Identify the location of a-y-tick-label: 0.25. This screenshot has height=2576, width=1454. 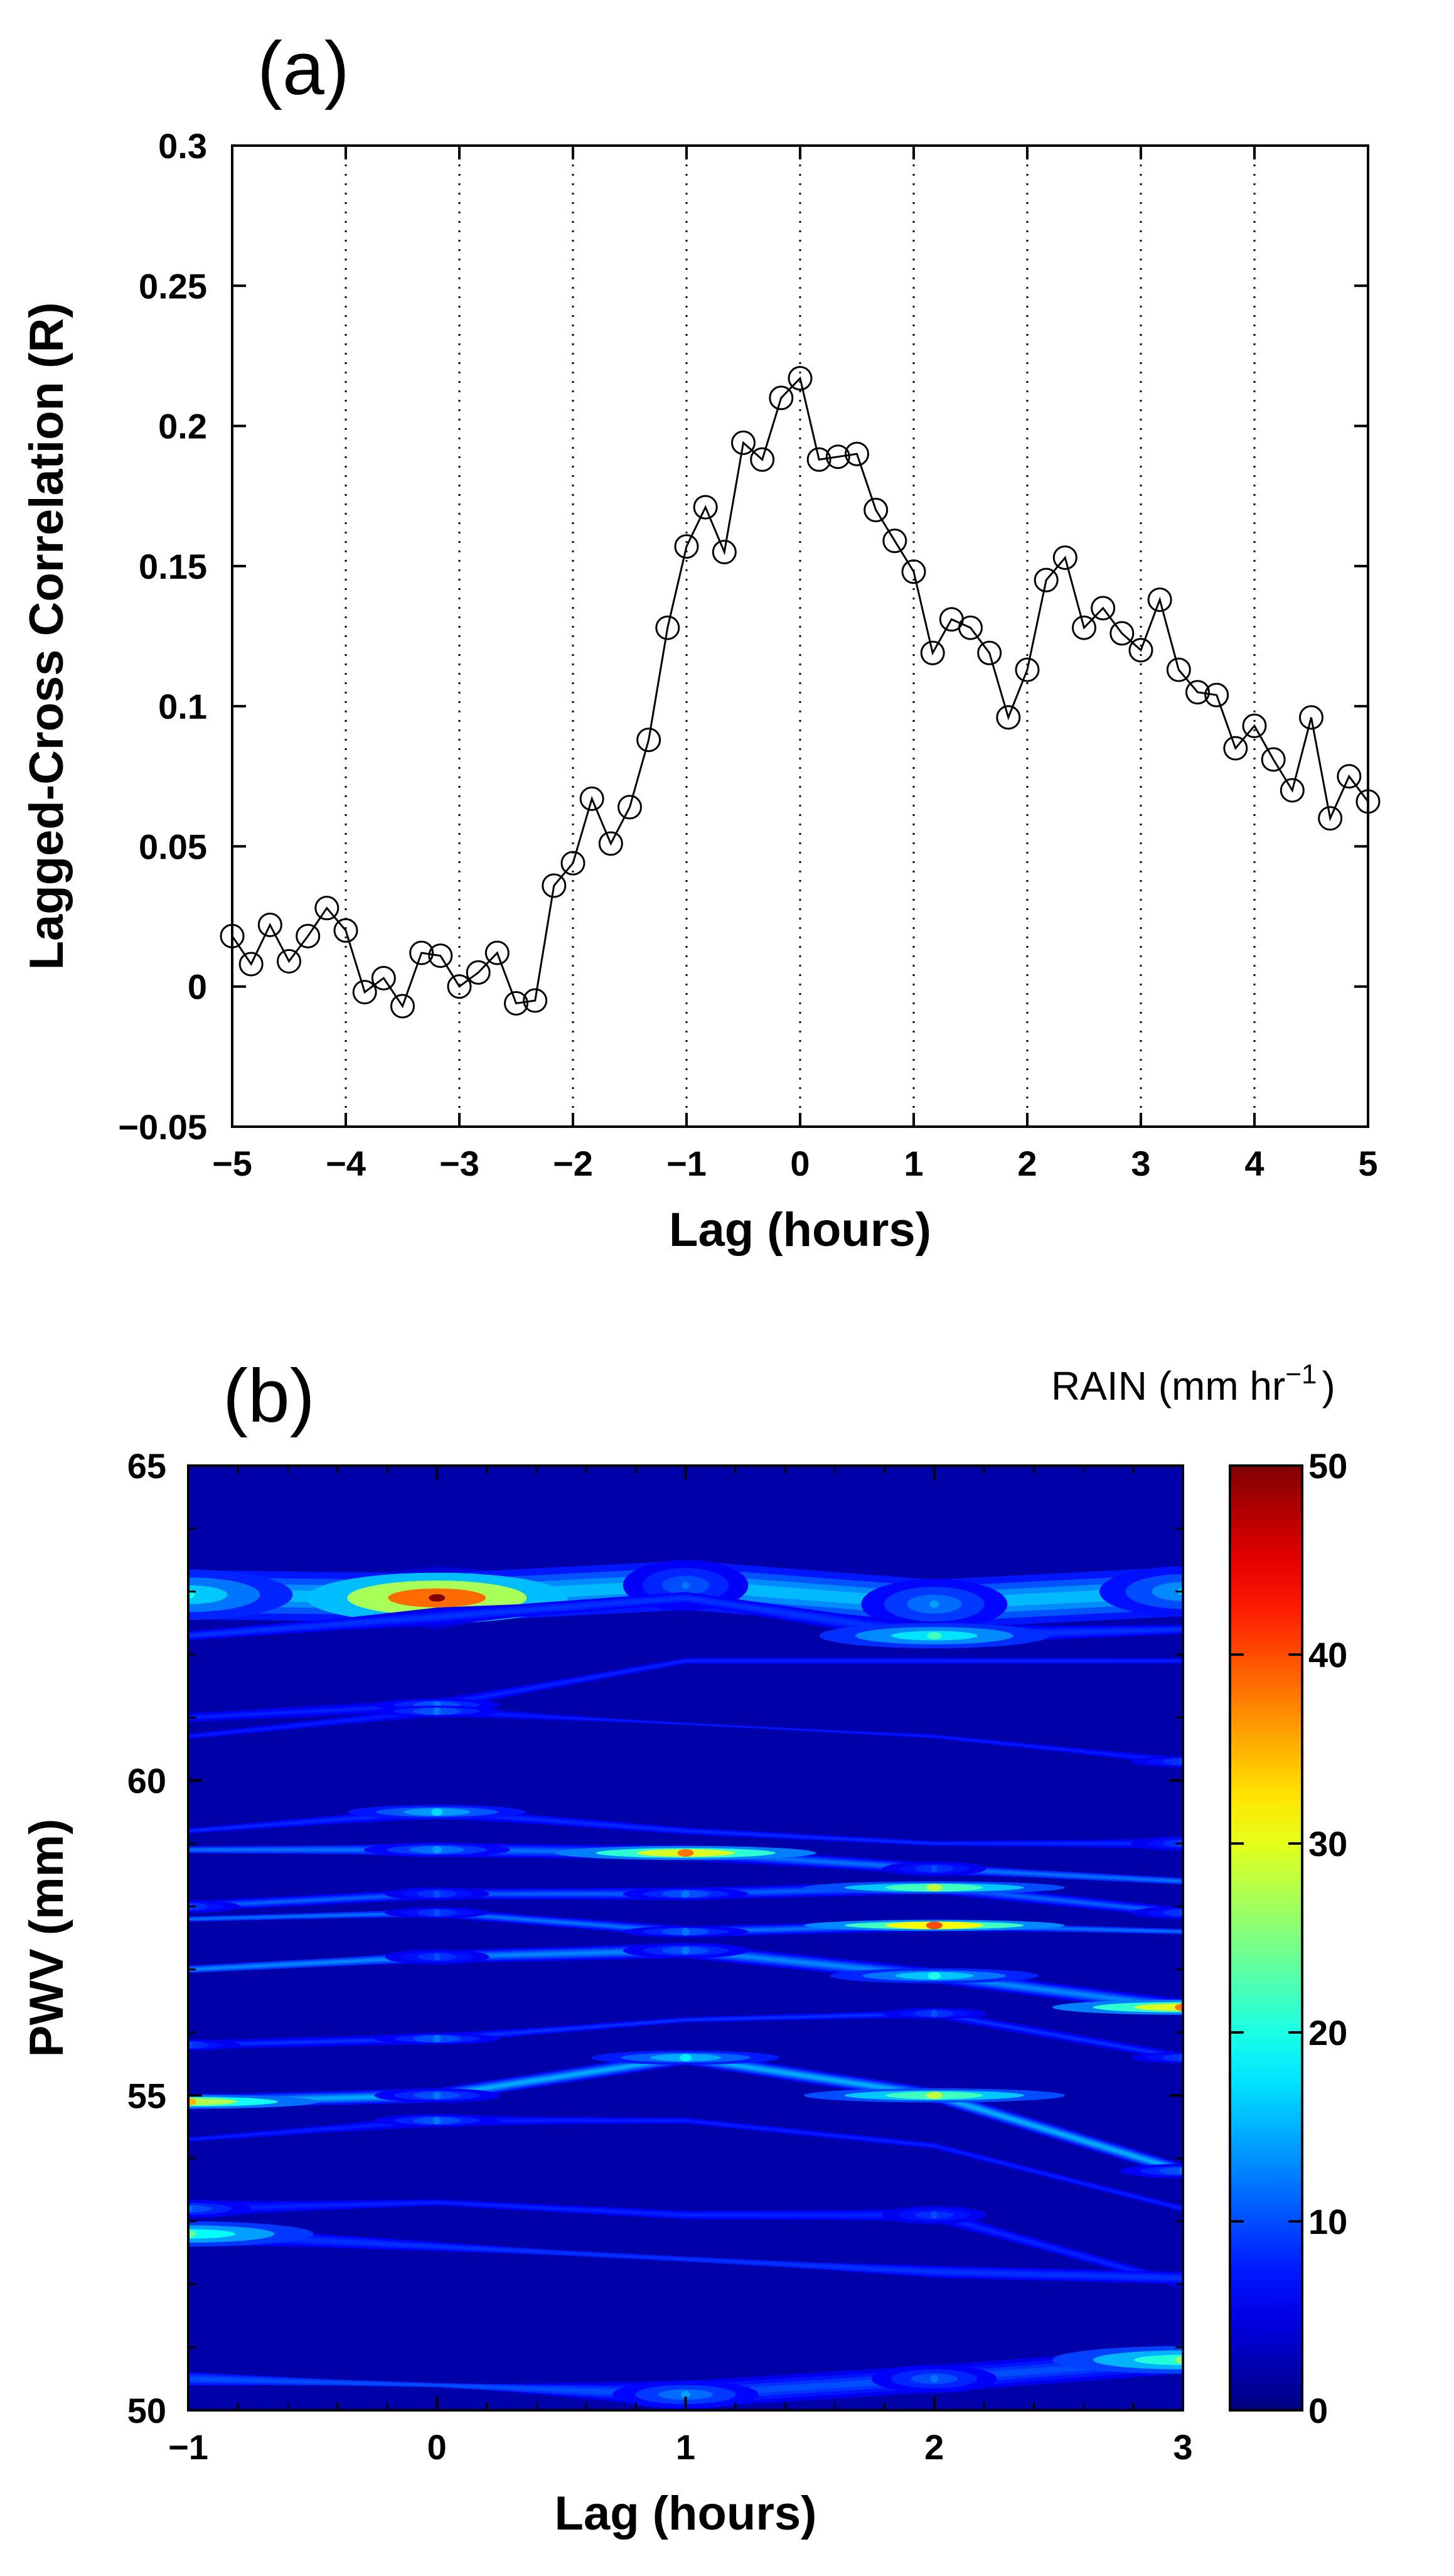
(173, 286).